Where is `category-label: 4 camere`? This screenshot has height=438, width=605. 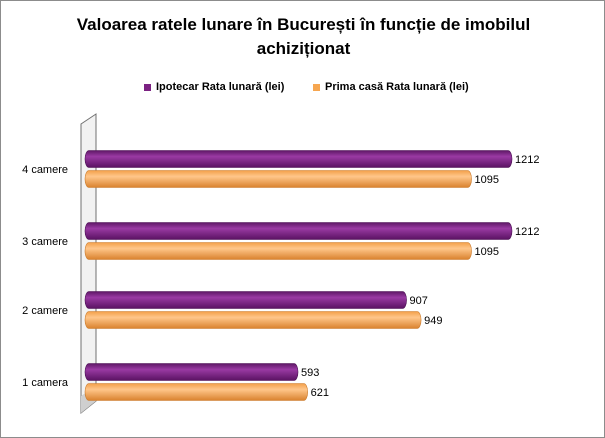 category-label: 4 camere is located at coordinates (45, 170).